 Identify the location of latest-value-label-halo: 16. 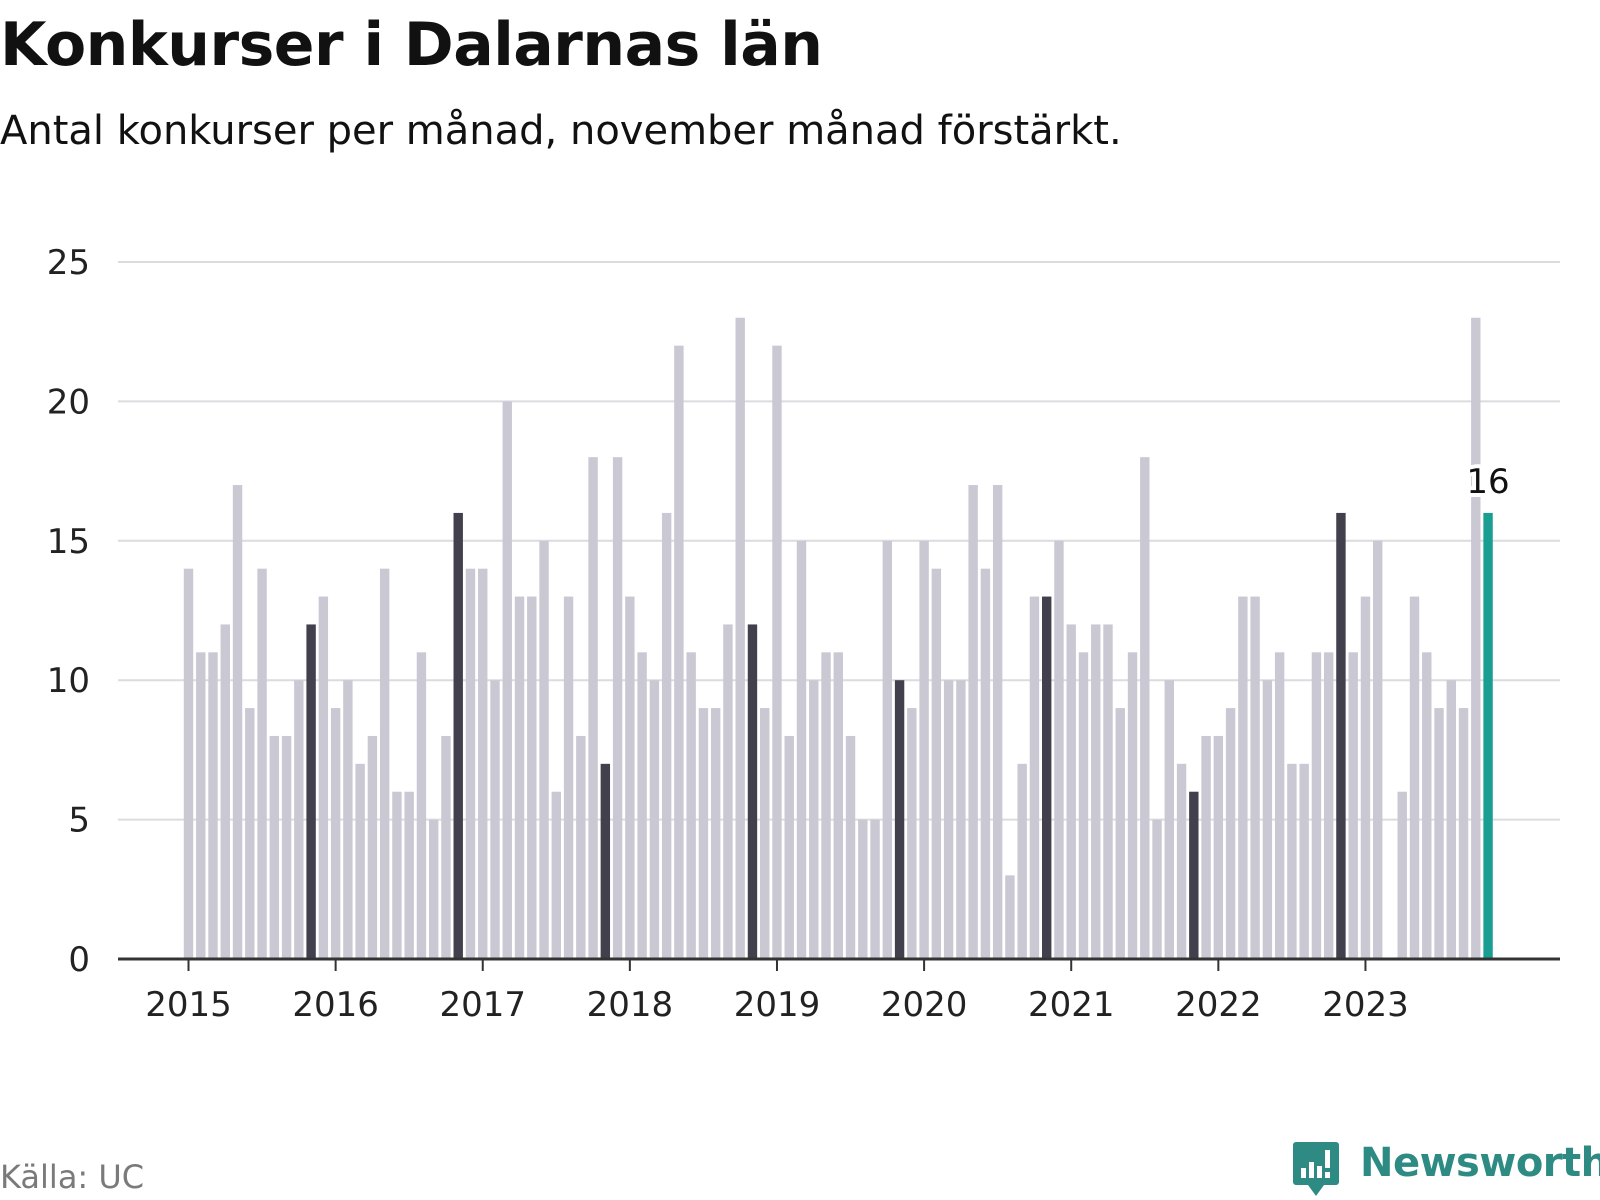
(1487, 482).